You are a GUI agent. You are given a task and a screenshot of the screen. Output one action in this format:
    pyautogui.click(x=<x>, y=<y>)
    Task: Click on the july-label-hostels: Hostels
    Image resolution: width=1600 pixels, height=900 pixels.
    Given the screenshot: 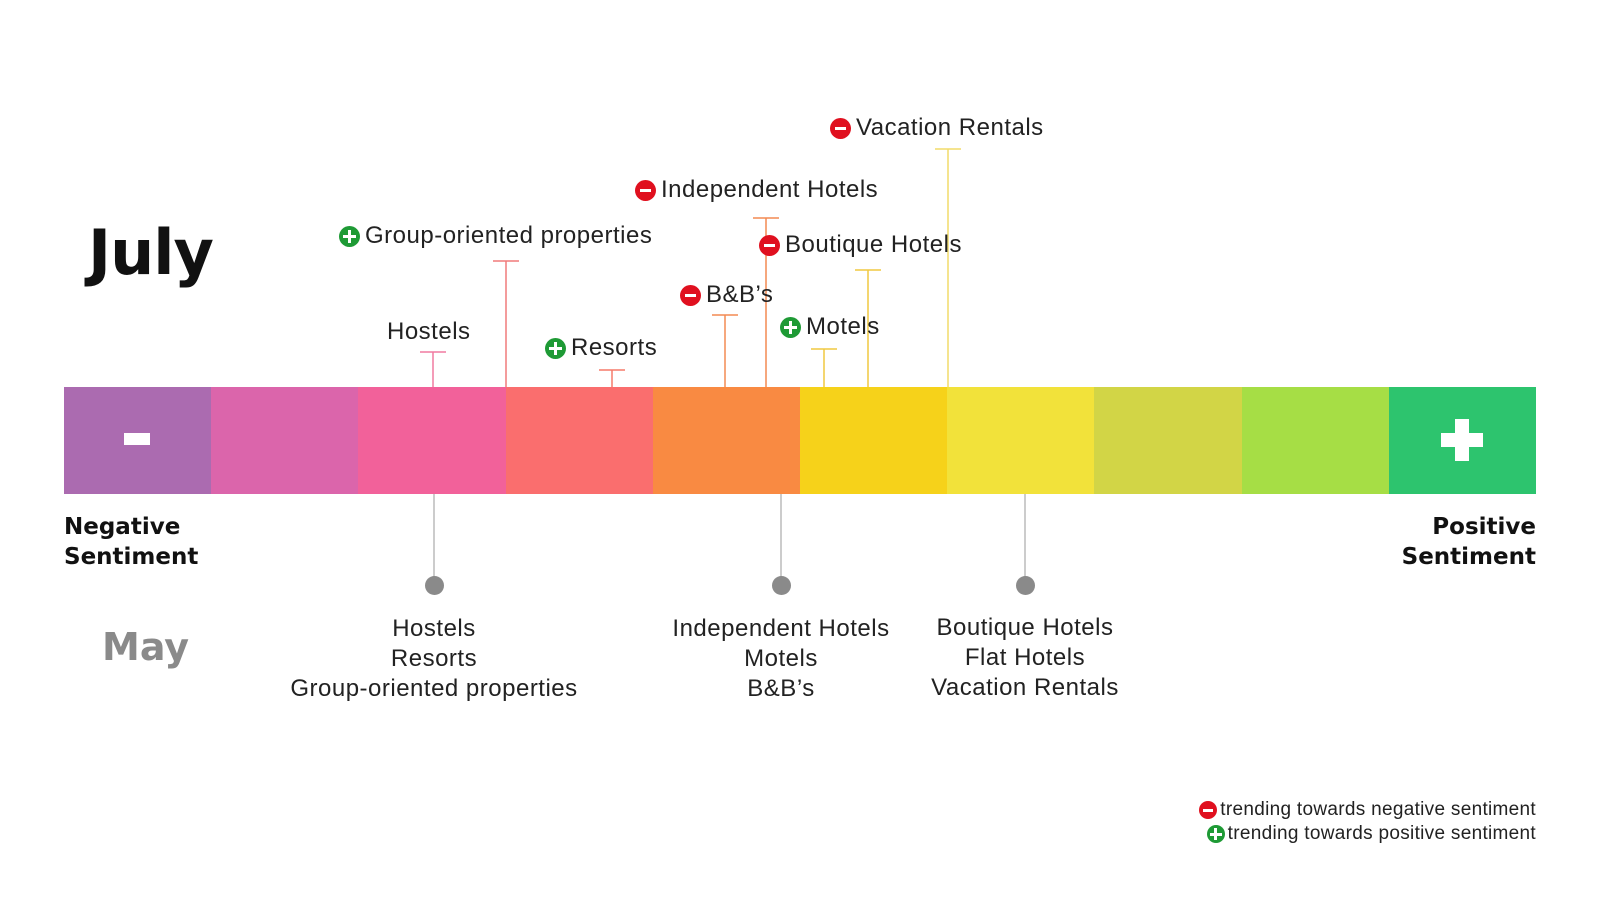 What is the action you would take?
    pyautogui.click(x=429, y=332)
    